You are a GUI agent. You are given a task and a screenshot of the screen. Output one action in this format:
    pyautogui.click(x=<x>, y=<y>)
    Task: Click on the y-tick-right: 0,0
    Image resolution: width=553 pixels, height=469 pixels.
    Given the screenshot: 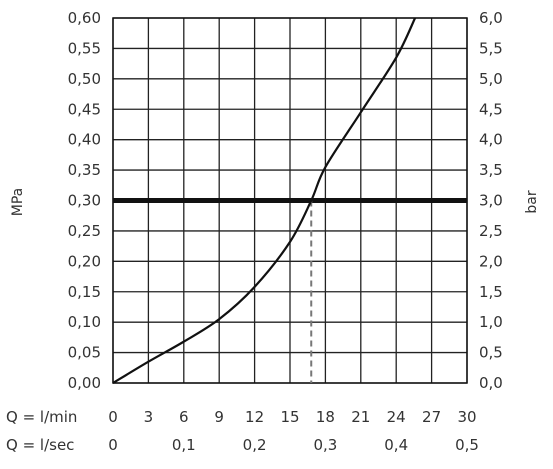 What is the action you would take?
    pyautogui.click(x=491, y=383)
    